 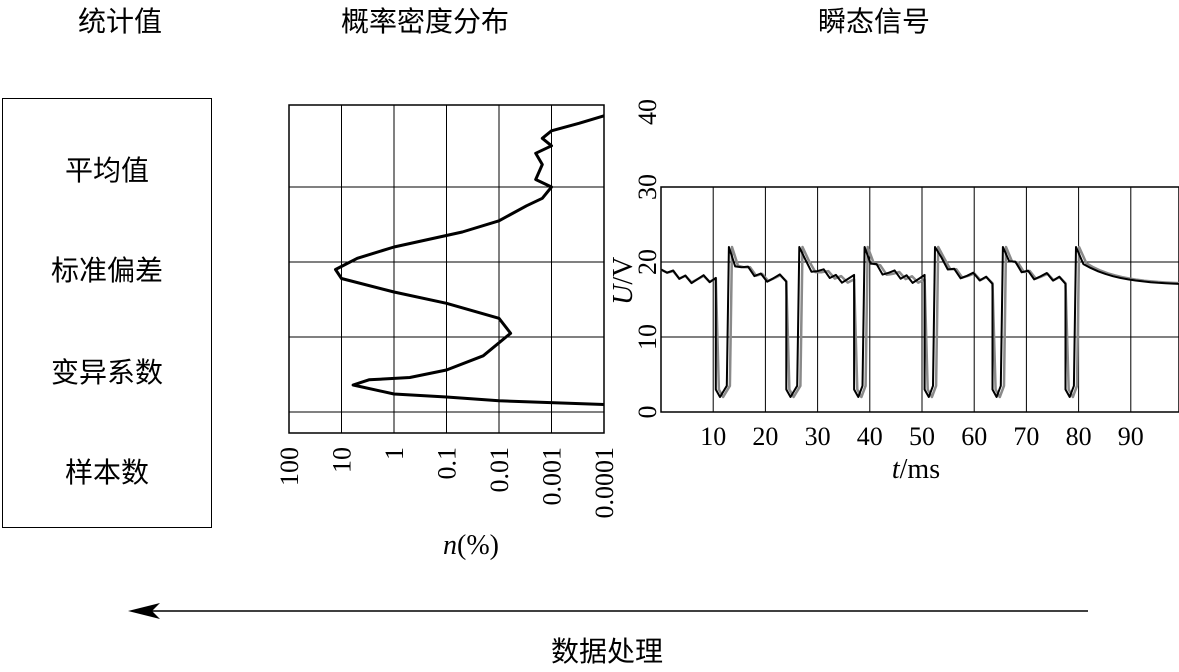 I want to click on pdf-x-tick-label: 0.001, so click(x=552, y=476).